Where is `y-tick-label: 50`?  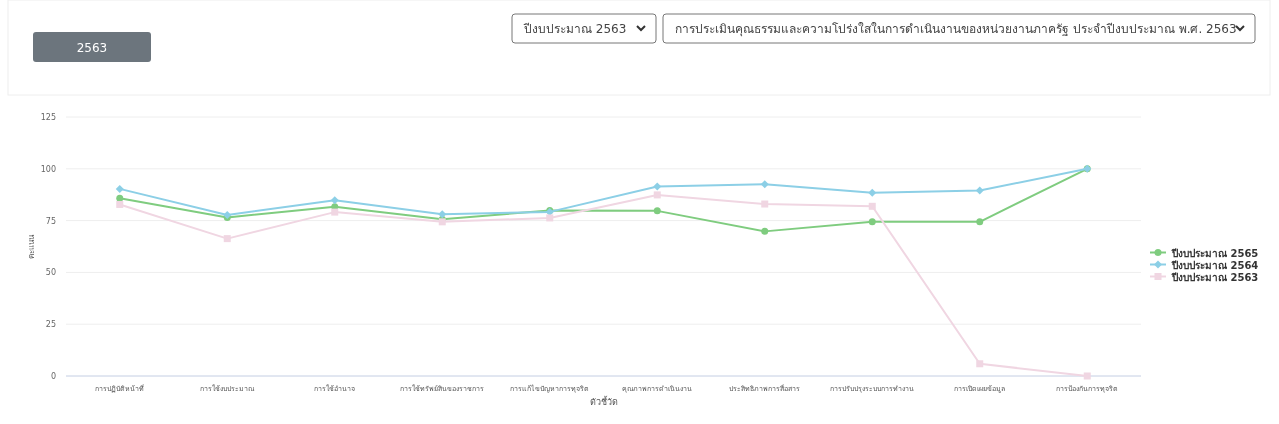 y-tick-label: 50 is located at coordinates (50, 273).